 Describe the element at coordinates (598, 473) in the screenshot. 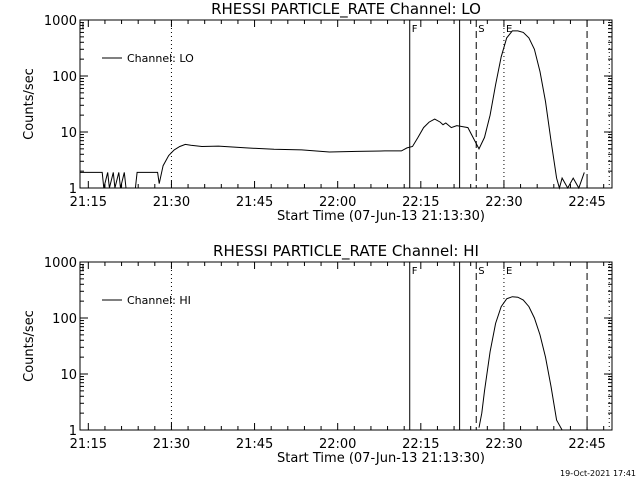

I see `footer-timestamp: 19-Oct-2021 17:41` at that location.